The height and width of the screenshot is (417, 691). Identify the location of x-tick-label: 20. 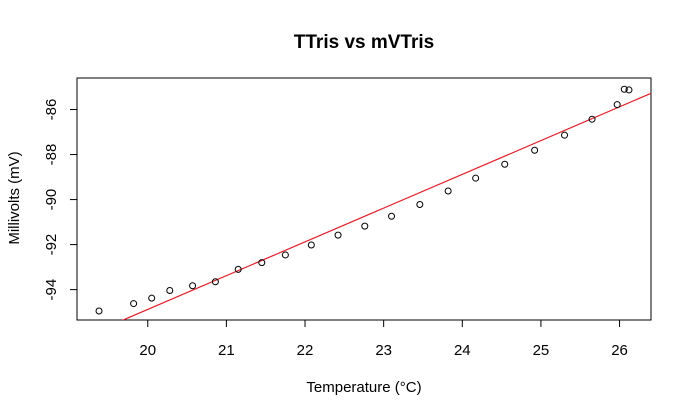
(147, 350).